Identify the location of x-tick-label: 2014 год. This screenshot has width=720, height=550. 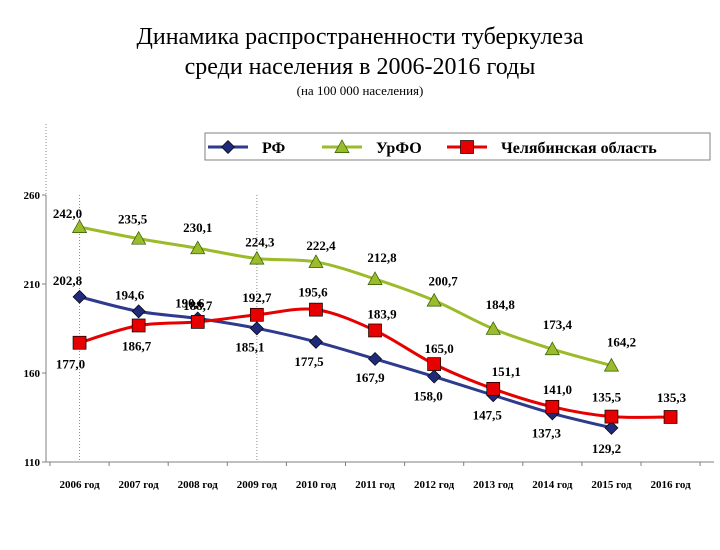
(552, 485).